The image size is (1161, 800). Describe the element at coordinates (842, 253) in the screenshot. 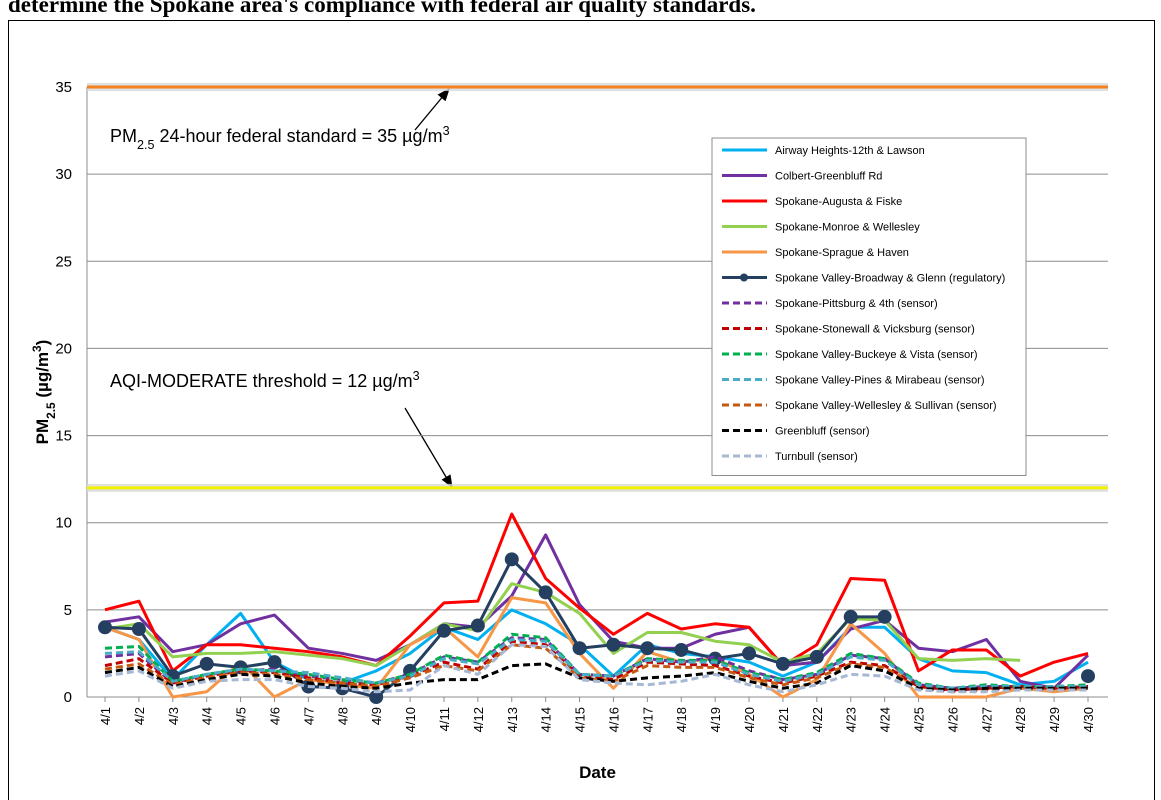

I see `legend-label: Spokane-Sprague & Haven` at that location.